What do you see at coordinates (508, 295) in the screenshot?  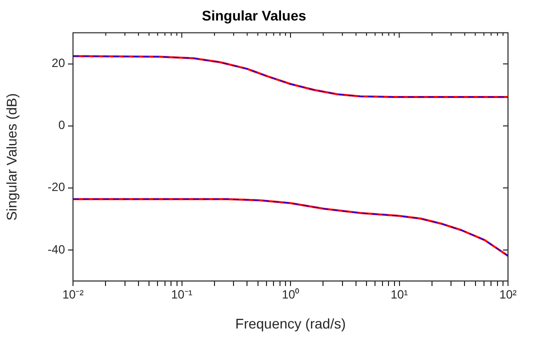 I see `x-tick-label: 10²` at bounding box center [508, 295].